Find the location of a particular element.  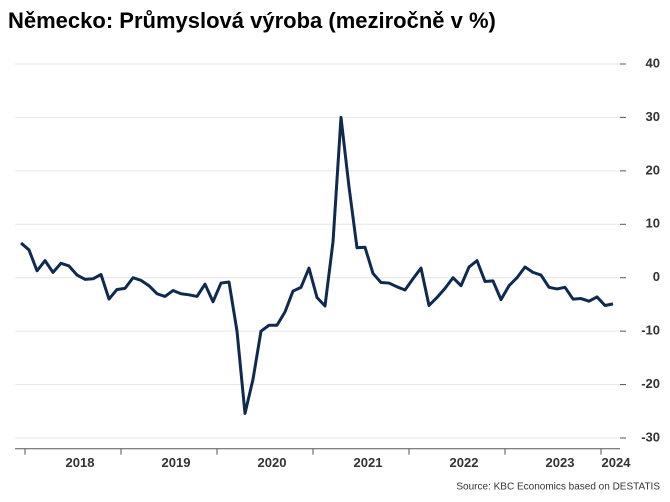

x-tick-label: 2021 is located at coordinates (368, 462).